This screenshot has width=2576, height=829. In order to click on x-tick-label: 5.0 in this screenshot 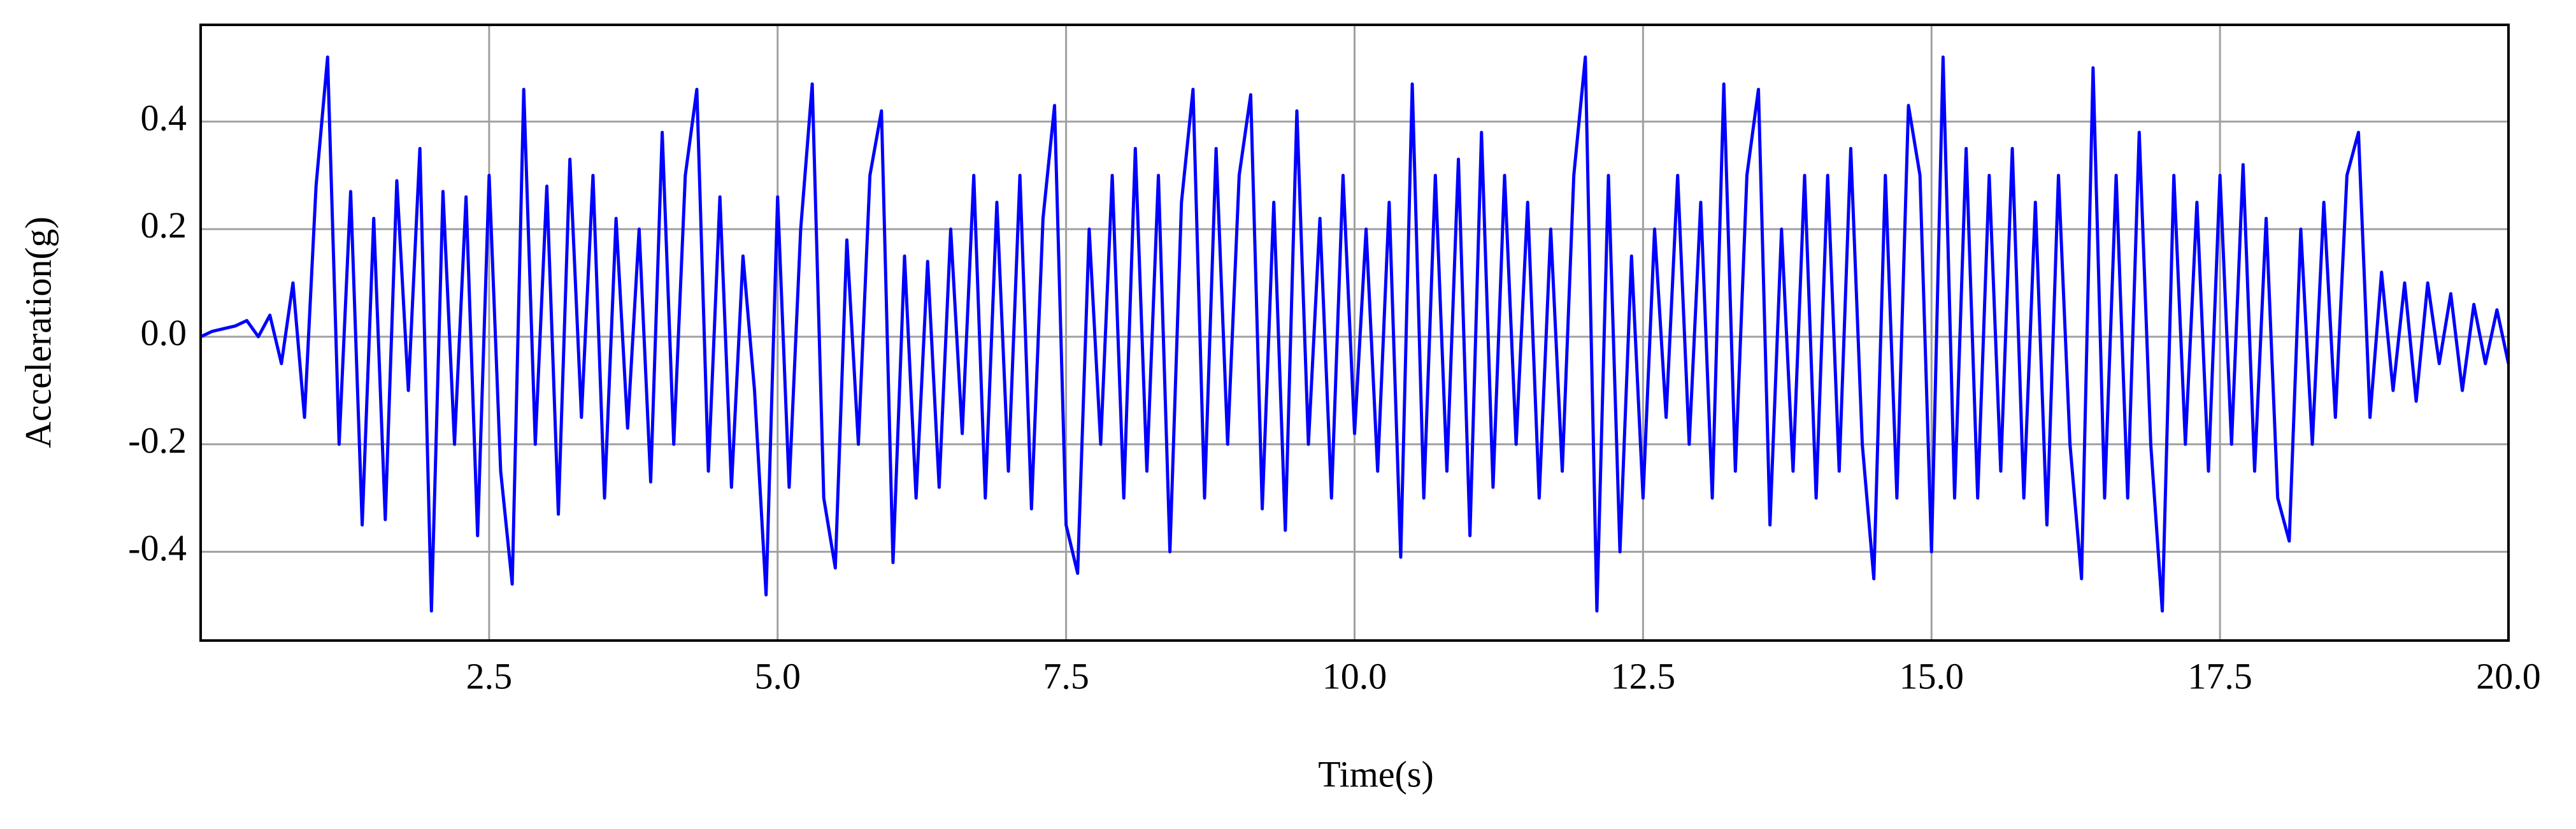, I will do `click(778, 676)`.